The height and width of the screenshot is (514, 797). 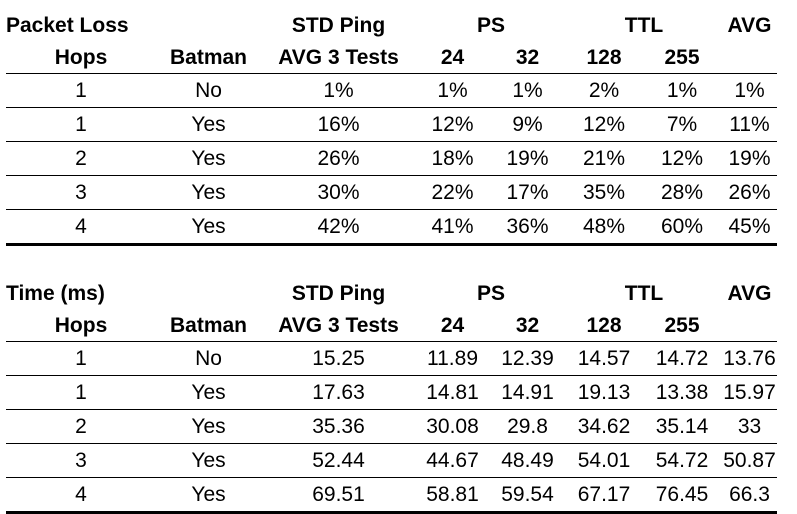 What do you see at coordinates (391, 293) in the screenshot?
I see `header-row-1: Time (ms) STD Ping PS TTL AVG` at bounding box center [391, 293].